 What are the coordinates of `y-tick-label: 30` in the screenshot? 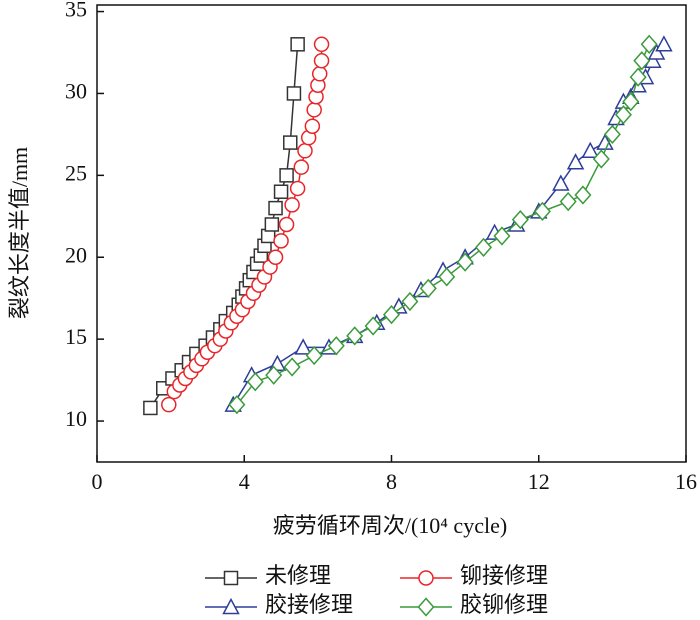 It's located at (76, 90).